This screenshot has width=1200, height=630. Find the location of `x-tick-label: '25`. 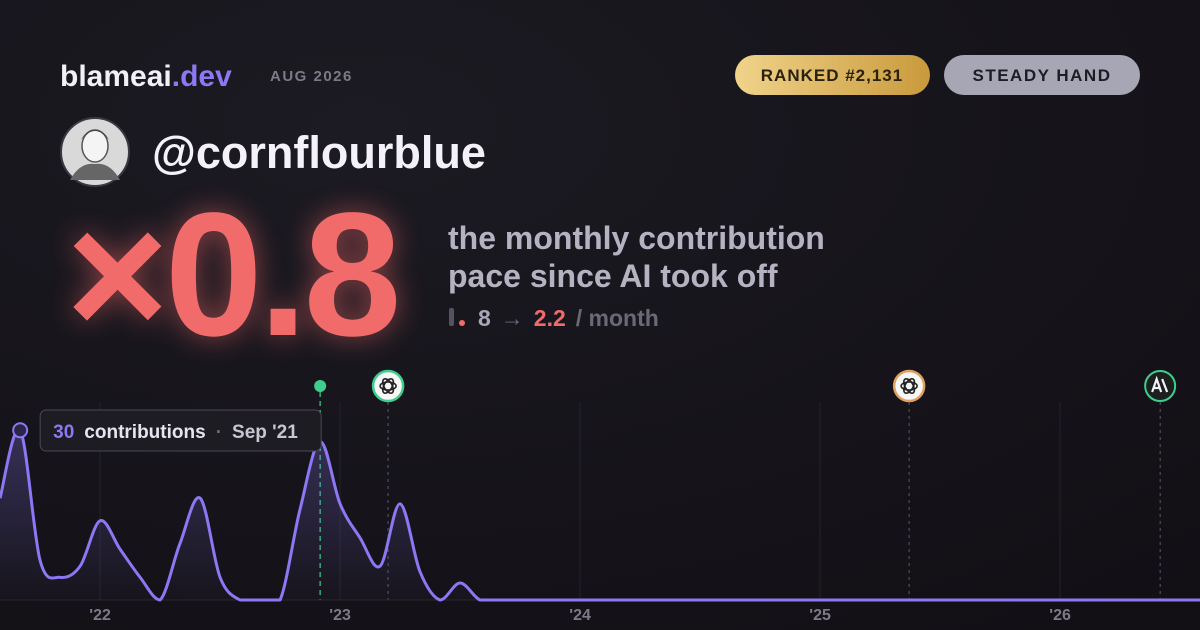

x-tick-label: '25 is located at coordinates (820, 615).